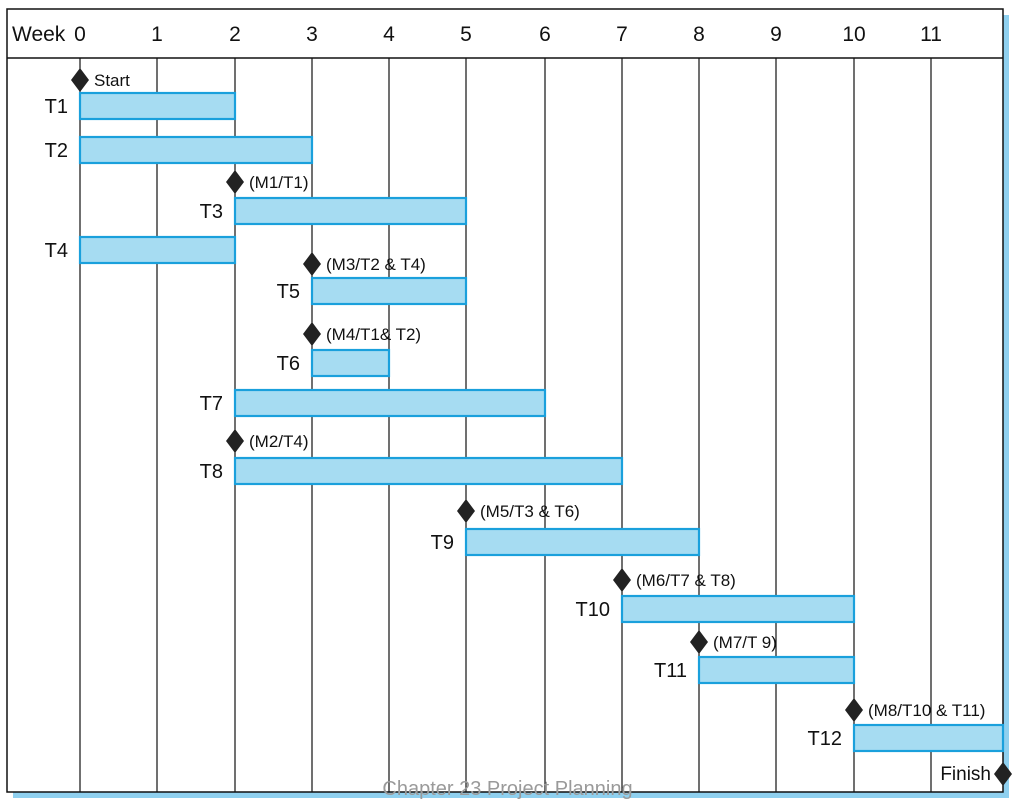 This screenshot has width=1015, height=805. Describe the element at coordinates (350, 363) in the screenshot. I see `task-bar-t6` at that location.